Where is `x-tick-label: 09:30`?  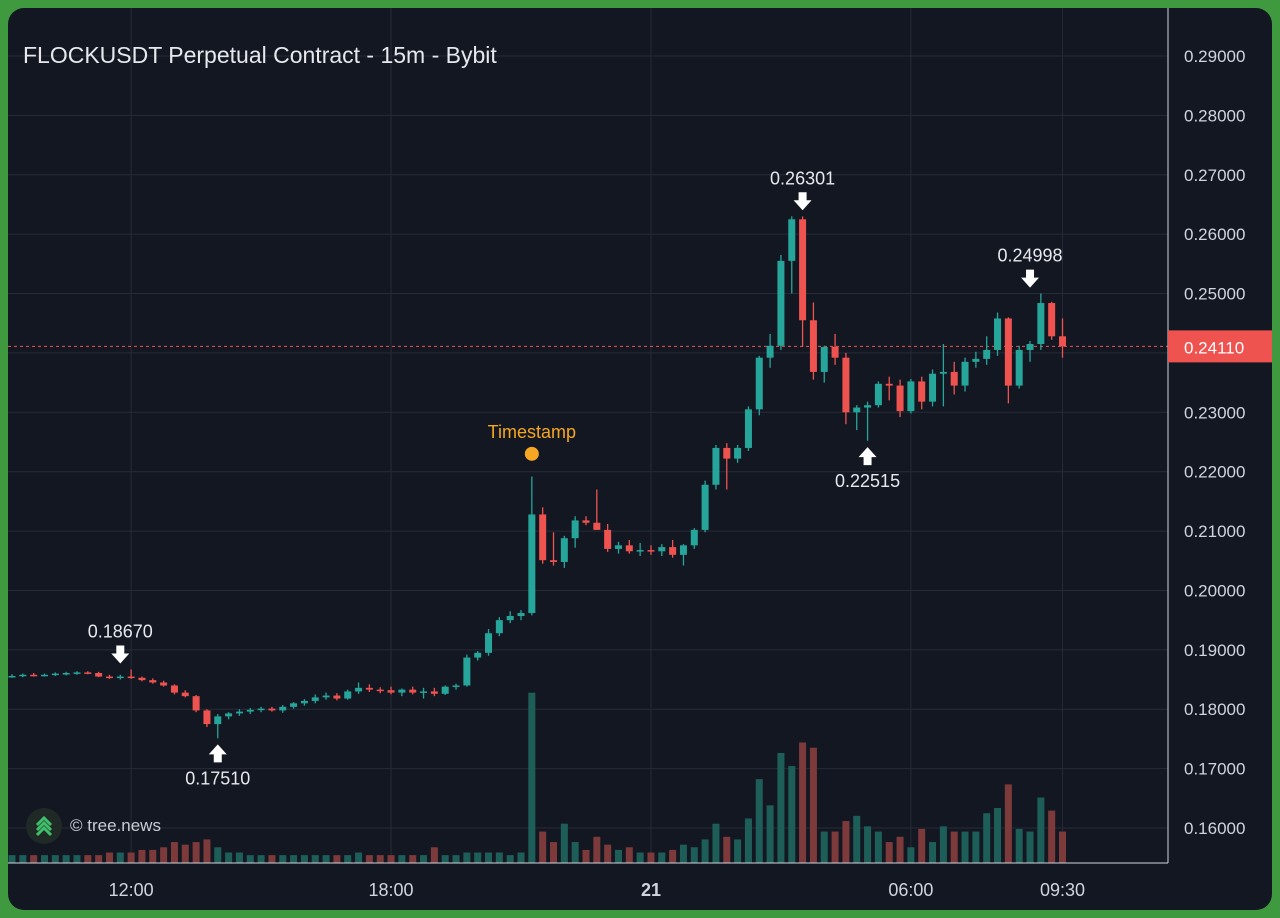
x-tick-label: 09:30 is located at coordinates (1062, 890).